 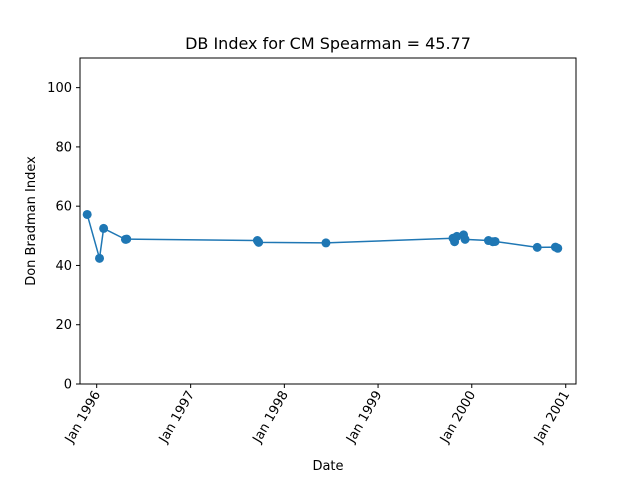 What do you see at coordinates (328, 43) in the screenshot?
I see `chart-title: DB Index for CM Spearman = 45.77` at bounding box center [328, 43].